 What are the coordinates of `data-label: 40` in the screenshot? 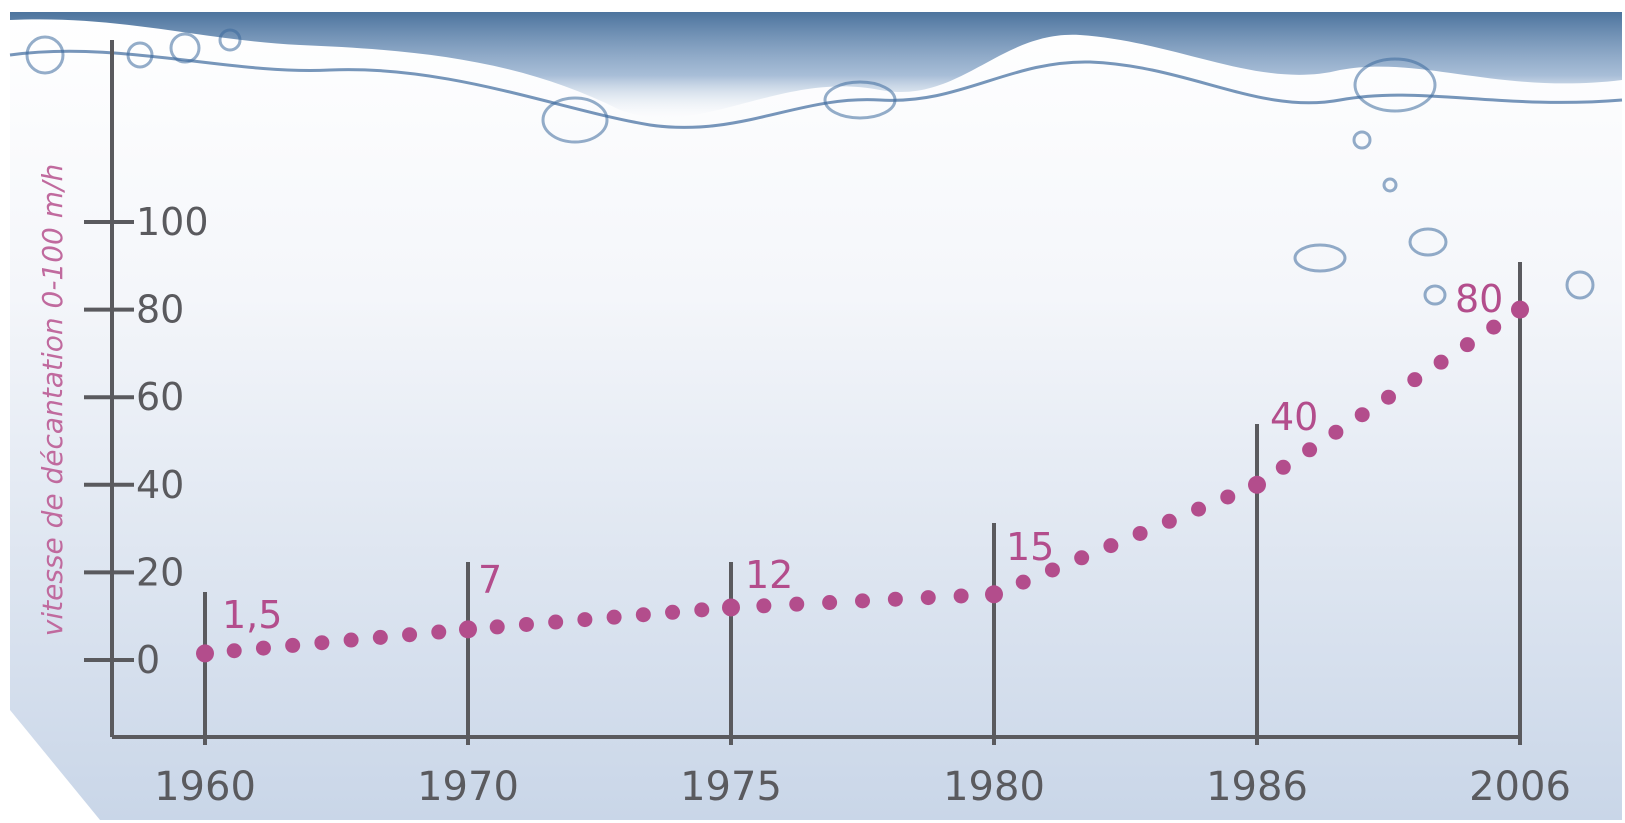 It's located at (1294, 417).